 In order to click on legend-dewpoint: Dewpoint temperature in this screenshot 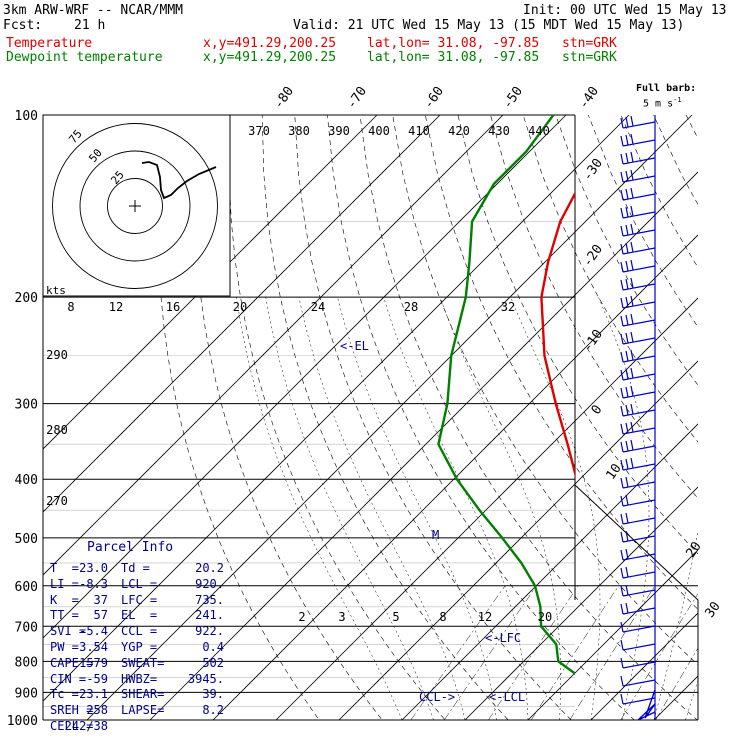, I will do `click(84, 57)`.